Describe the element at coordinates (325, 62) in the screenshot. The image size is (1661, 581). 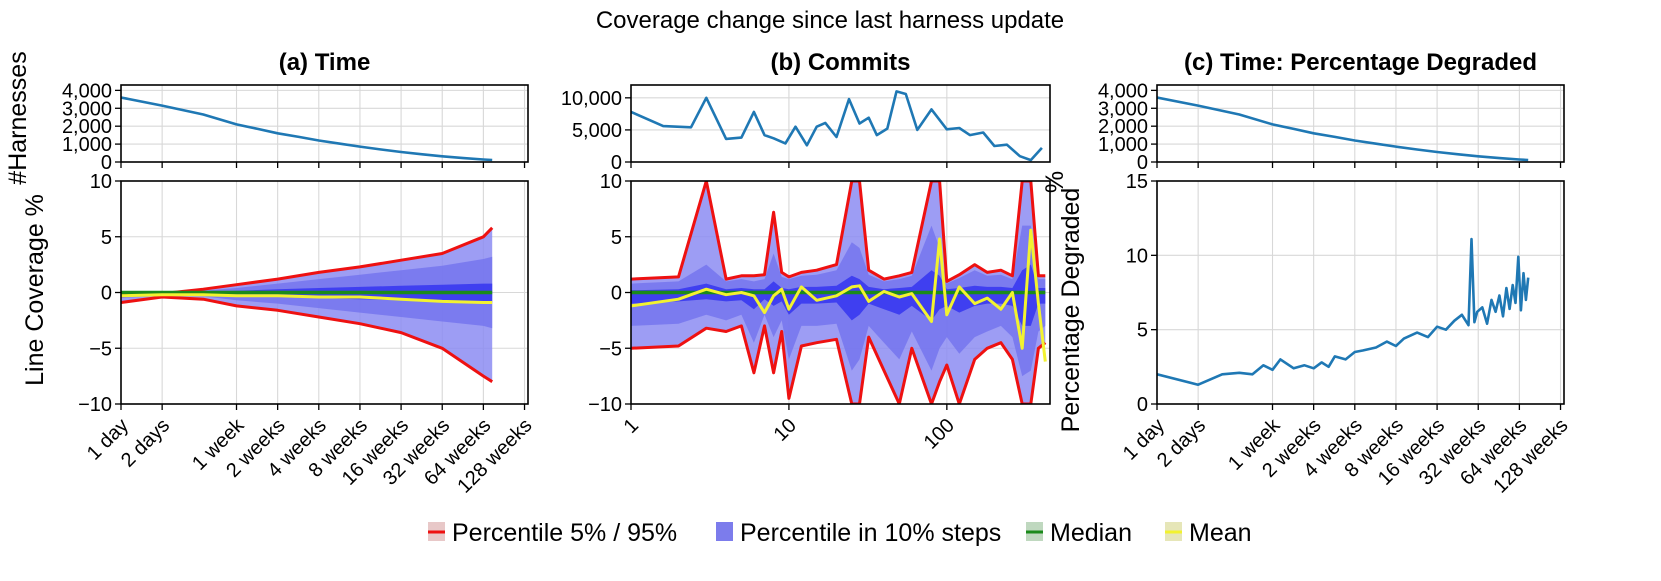
I see `panel-title: (a) Time` at that location.